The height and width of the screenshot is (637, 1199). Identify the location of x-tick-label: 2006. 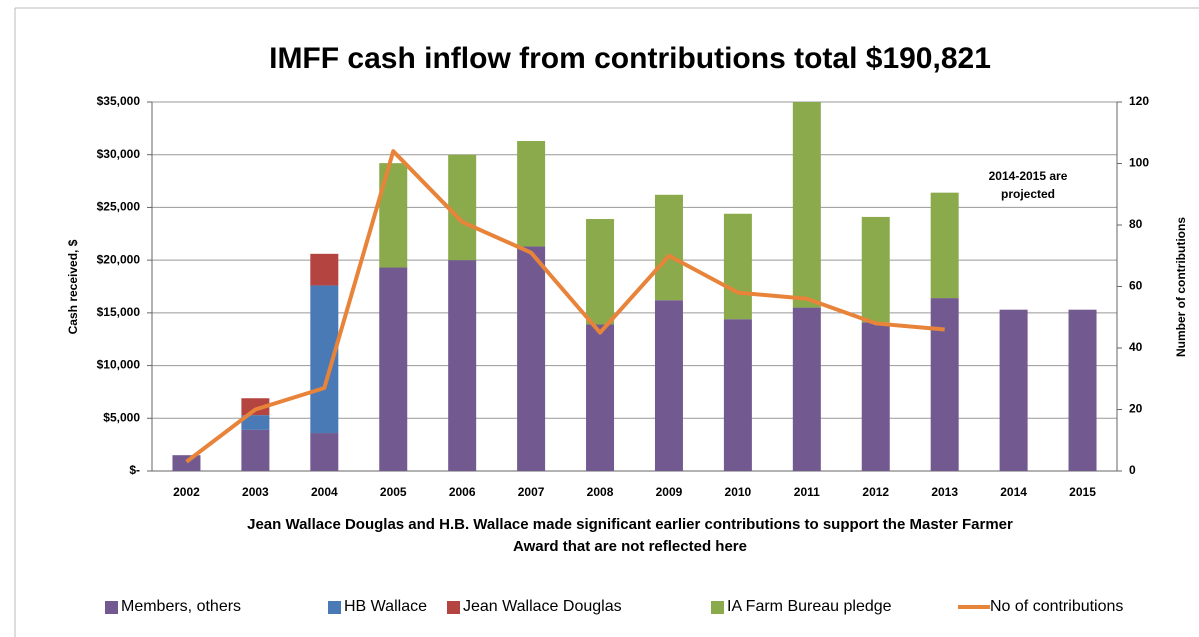
(462, 492).